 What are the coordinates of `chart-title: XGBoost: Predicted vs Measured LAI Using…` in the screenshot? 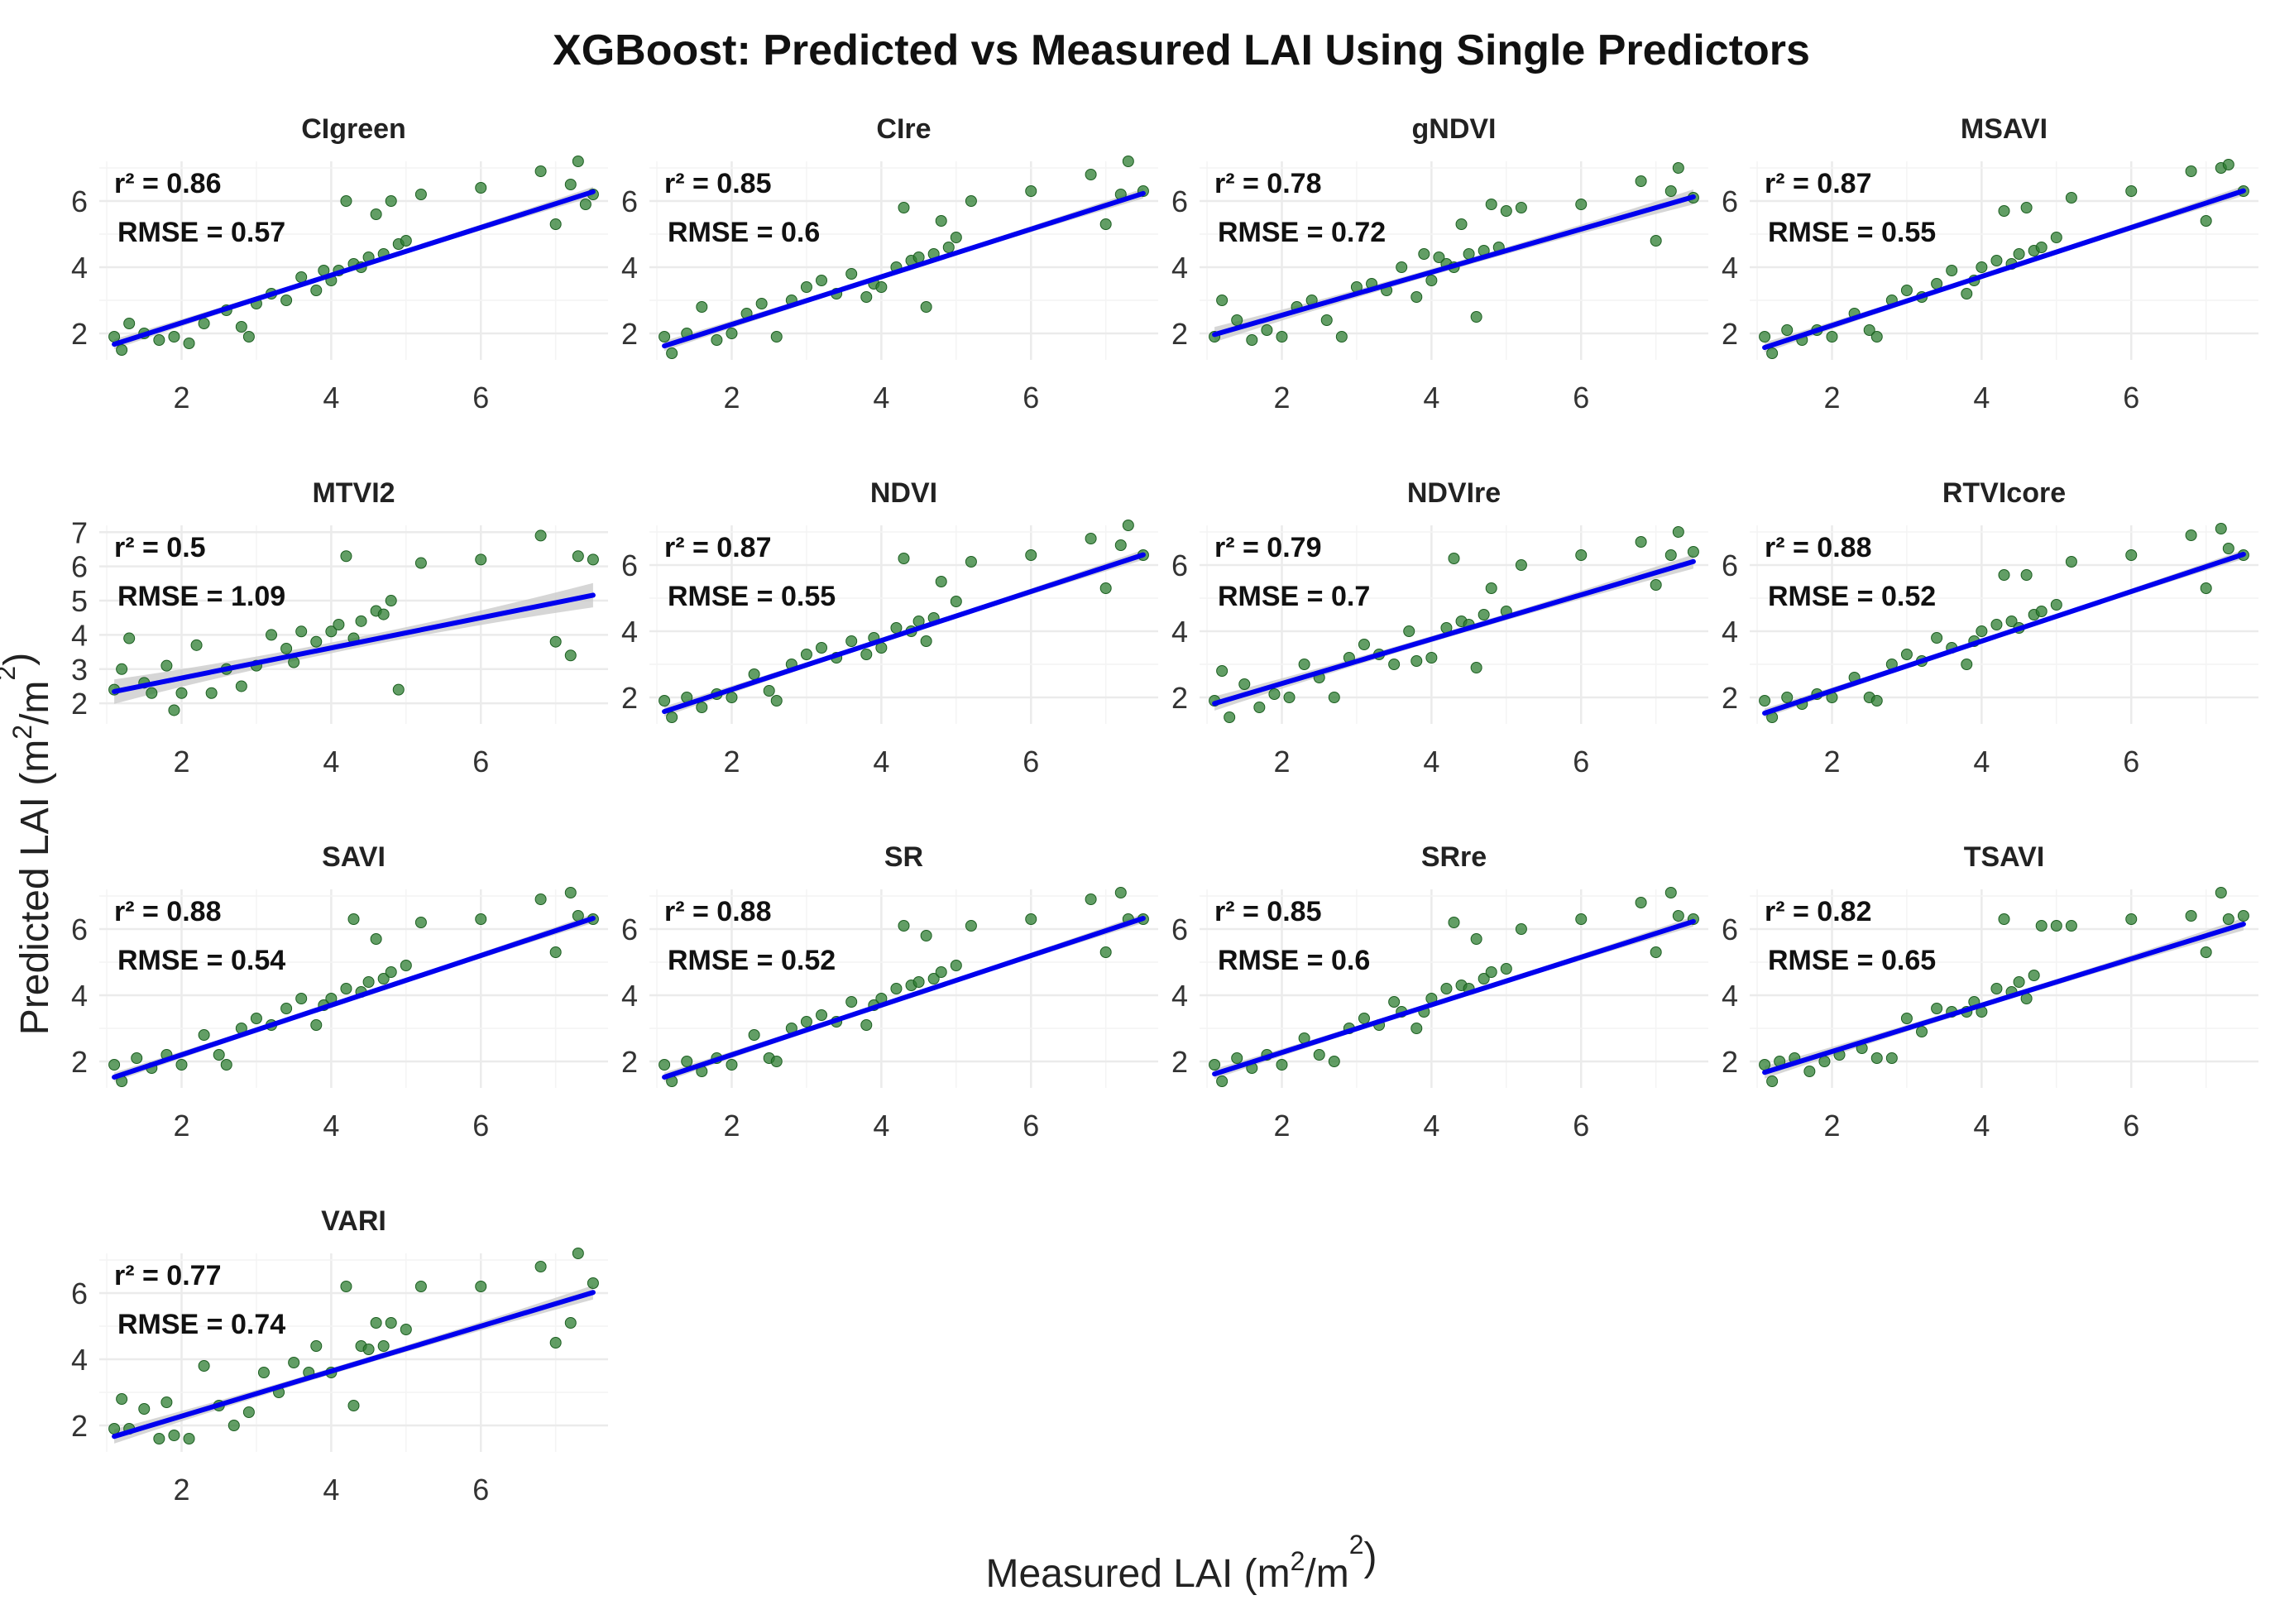 It's located at (1181, 50).